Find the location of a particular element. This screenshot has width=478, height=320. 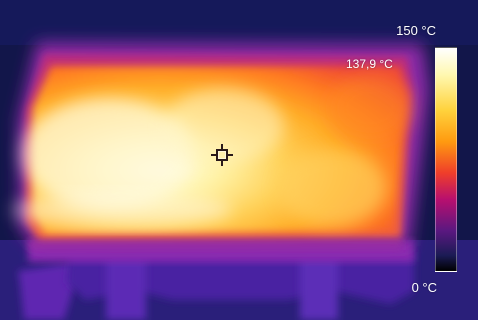

scale-min-label: 0 °C is located at coordinates (424, 287).